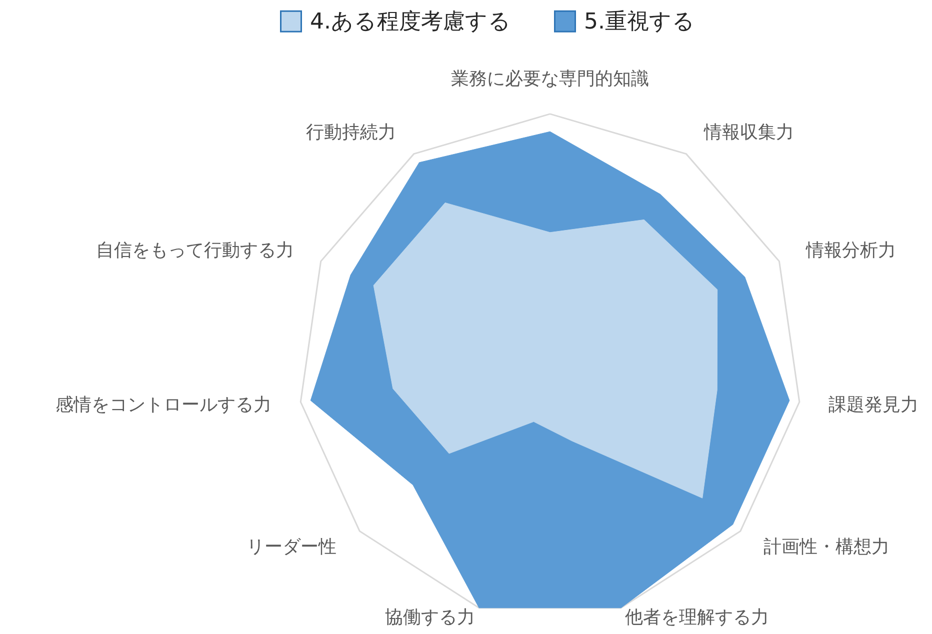 The height and width of the screenshot is (634, 932). I want to click on spoke-label: 計画性・構想力, so click(826, 547).